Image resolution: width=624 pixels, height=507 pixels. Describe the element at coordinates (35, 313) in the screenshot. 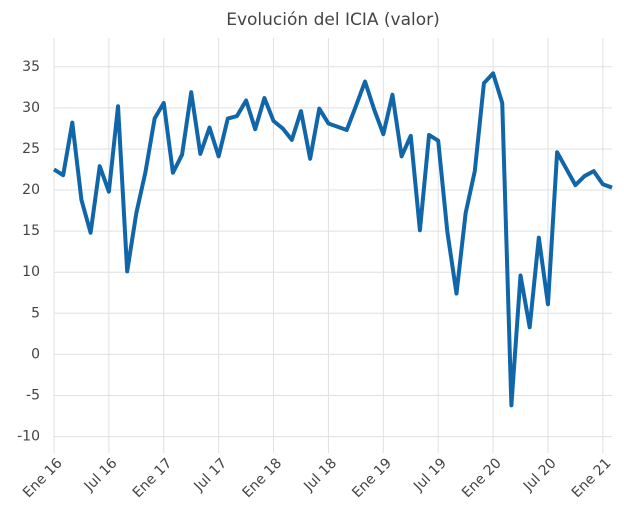

I see `y-tick-label: 5` at that location.